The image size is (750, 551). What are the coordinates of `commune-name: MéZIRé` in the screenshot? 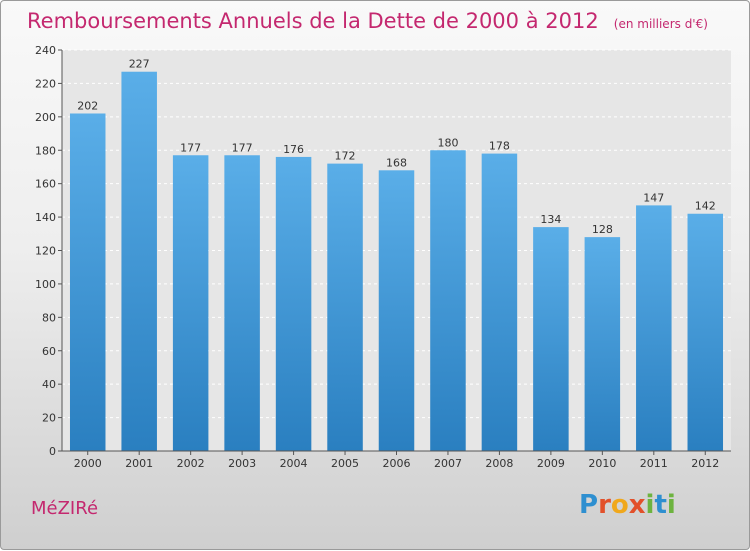 It's located at (65, 508).